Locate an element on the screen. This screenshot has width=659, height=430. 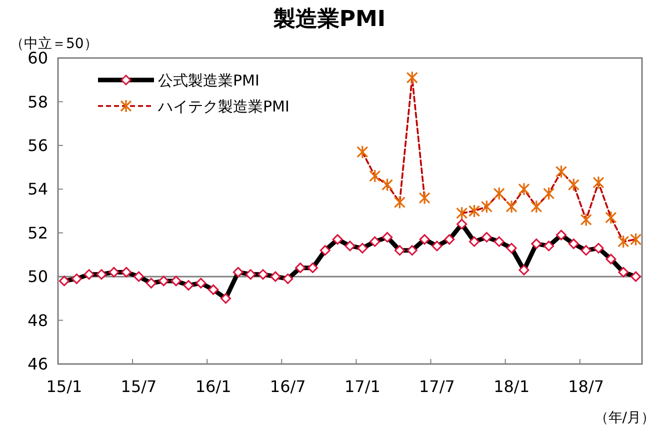
y-tick-label: 56 is located at coordinates (38, 146).